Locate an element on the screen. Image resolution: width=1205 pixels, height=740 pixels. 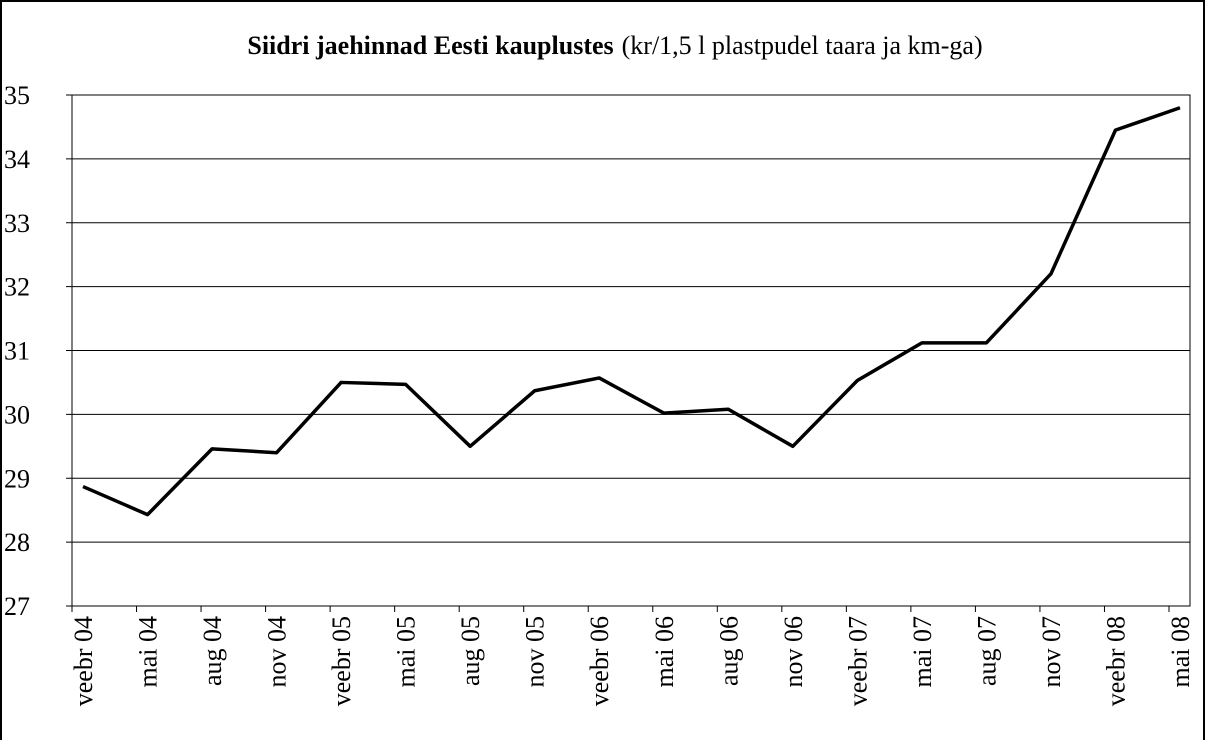
x-tick-label: mai 07 is located at coordinates (922, 652).